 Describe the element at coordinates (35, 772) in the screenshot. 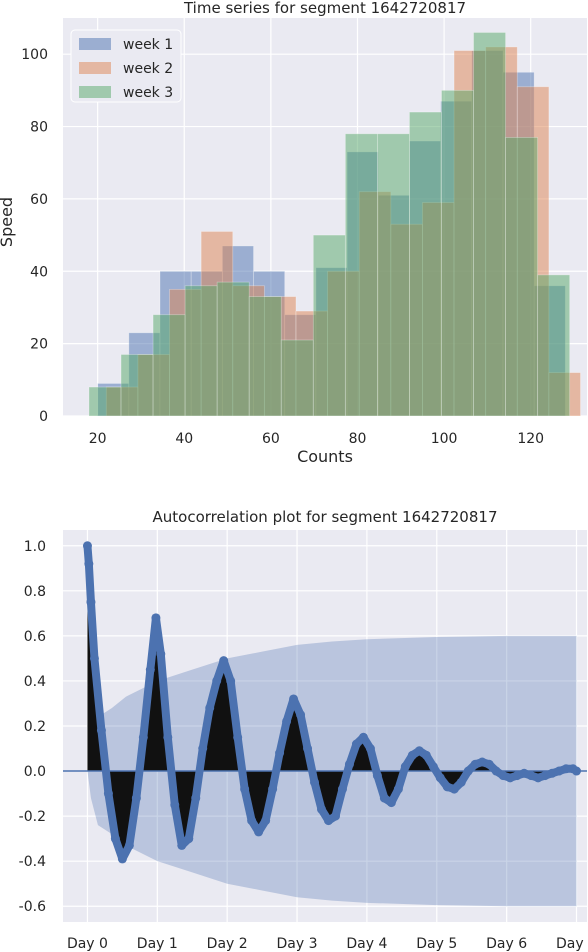

I see `autocorrelation-y-tick-label: 0.0` at that location.